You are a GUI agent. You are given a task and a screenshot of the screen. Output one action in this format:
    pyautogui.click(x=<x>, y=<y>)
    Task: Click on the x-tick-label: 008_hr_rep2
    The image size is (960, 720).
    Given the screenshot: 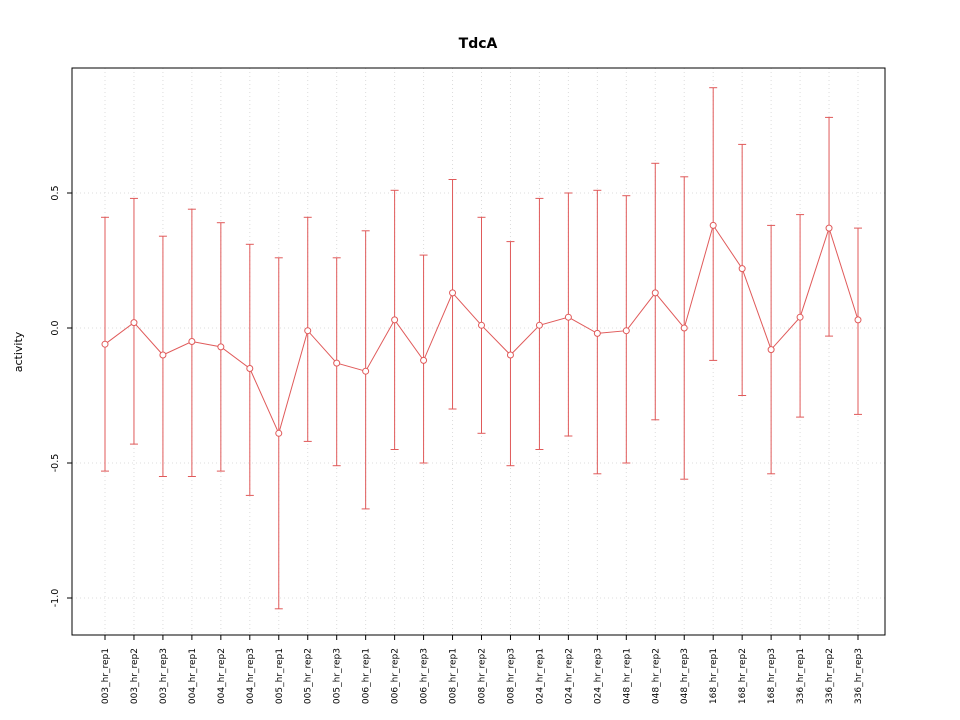 What is the action you would take?
    pyautogui.click(x=483, y=676)
    